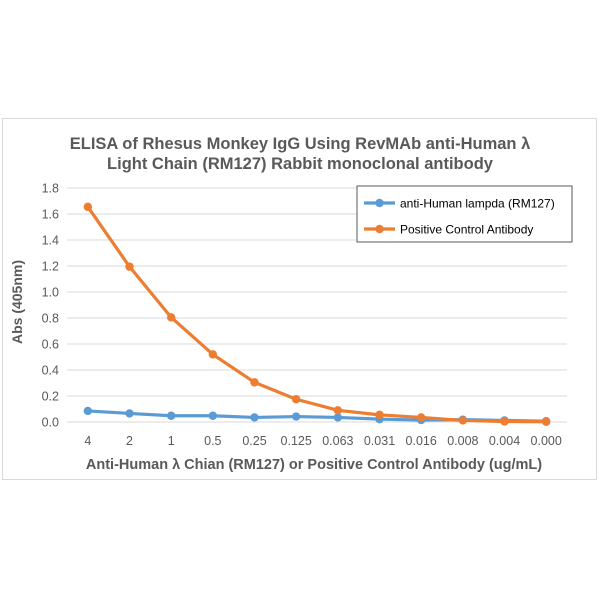 Image resolution: width=600 pixels, height=600 pixels. I want to click on x-tick-label: 0.008, so click(462, 441).